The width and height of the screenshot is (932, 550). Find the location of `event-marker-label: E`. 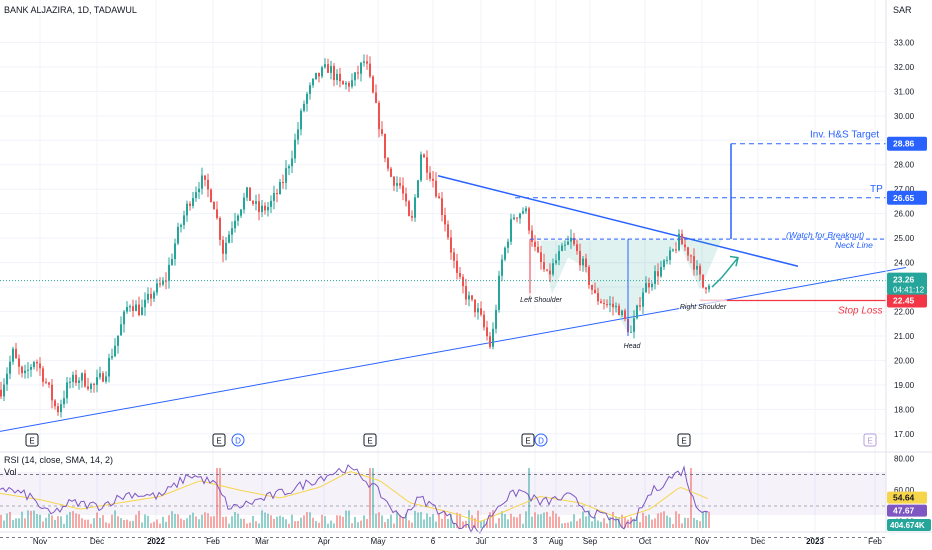

event-marker-label: E is located at coordinates (369, 441).